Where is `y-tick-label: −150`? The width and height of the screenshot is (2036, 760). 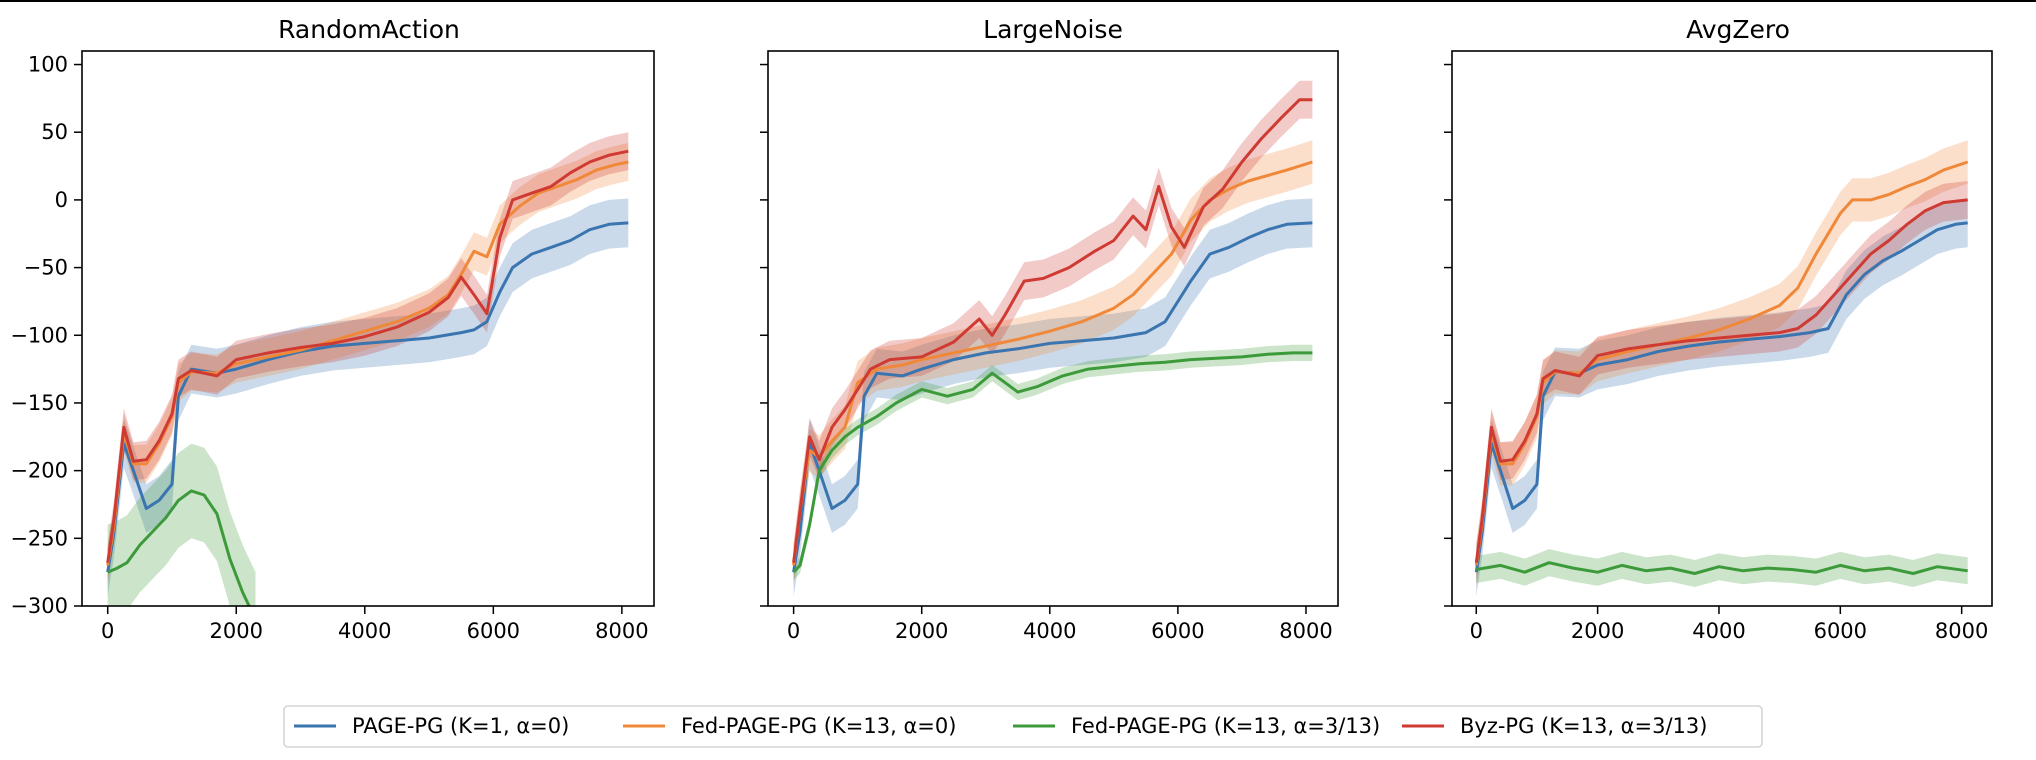
y-tick-label: −150 is located at coordinates (39, 403).